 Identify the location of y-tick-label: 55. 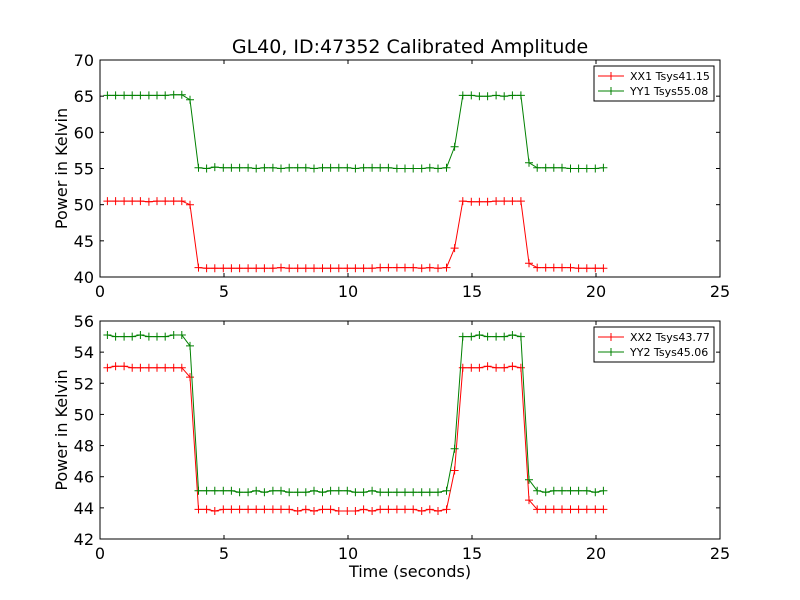
(84, 169).